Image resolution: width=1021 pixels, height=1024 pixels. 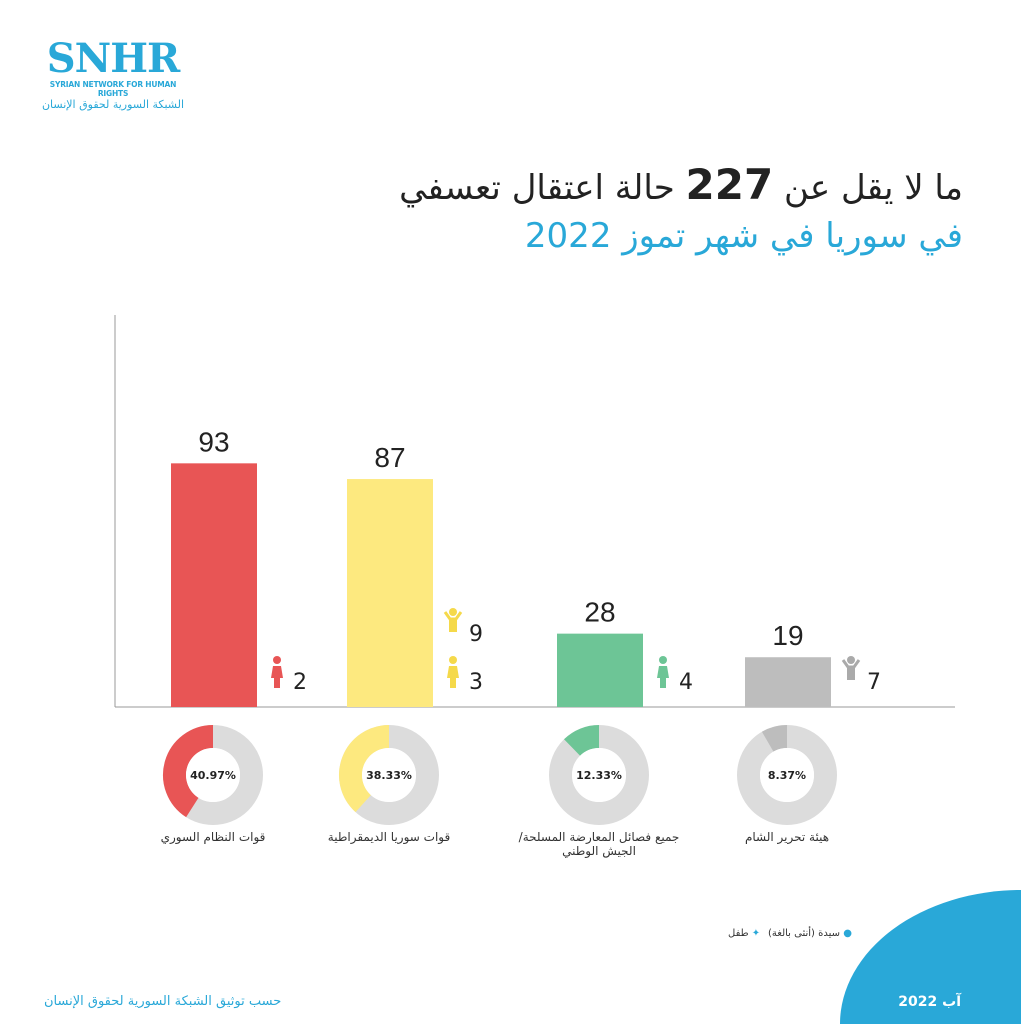 What do you see at coordinates (787, 837) in the screenshot?
I see `category-label: هيئة تحرير الشام` at bounding box center [787, 837].